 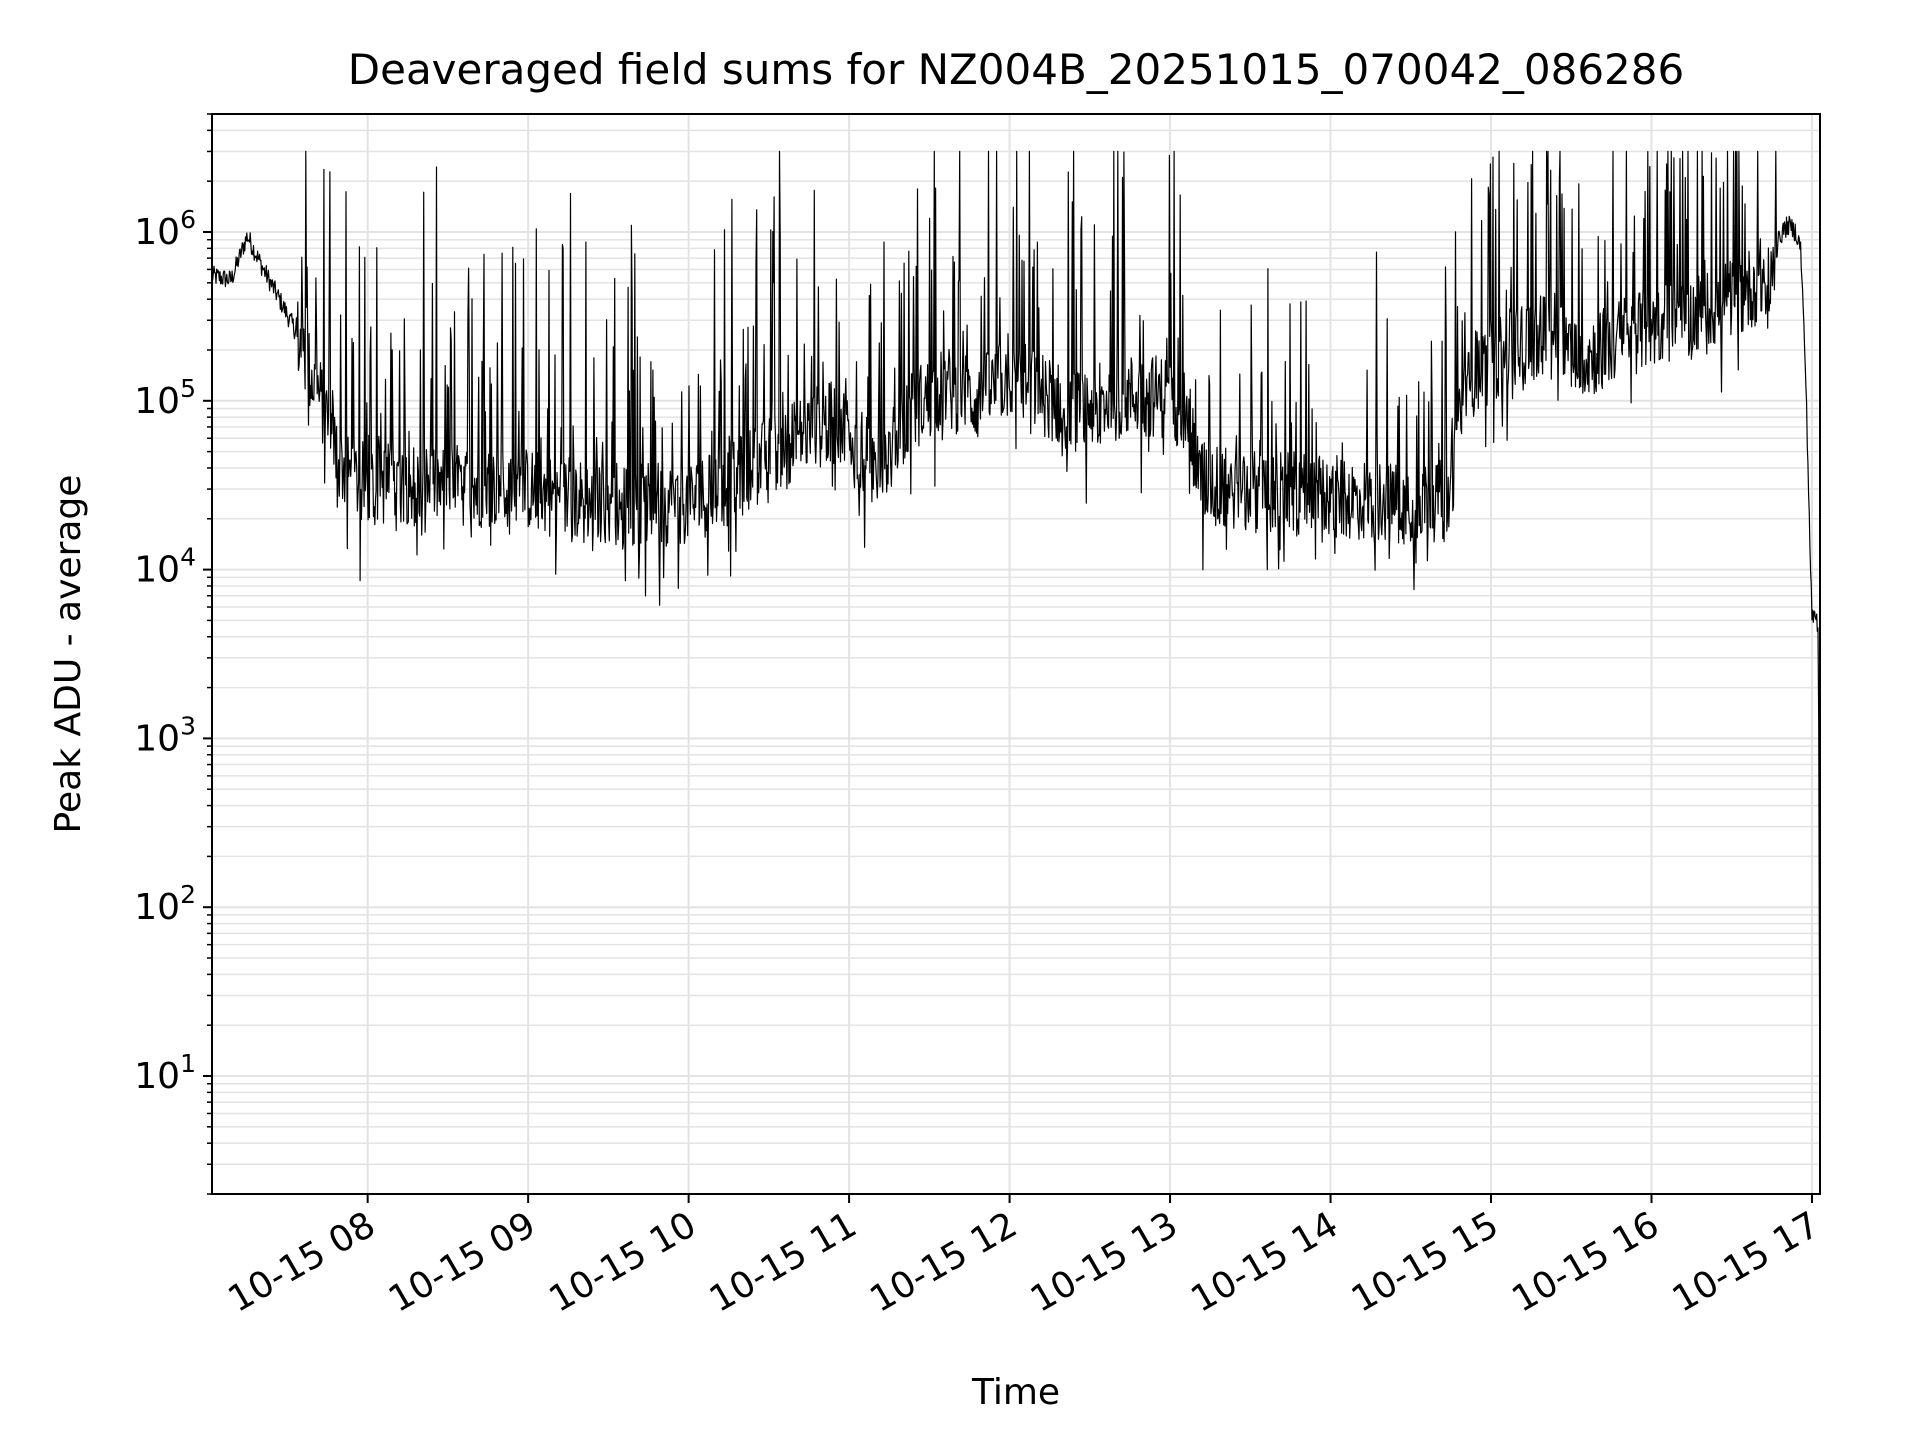 What do you see at coordinates (165, 567) in the screenshot?
I see `y-tick-label: 10⁴` at bounding box center [165, 567].